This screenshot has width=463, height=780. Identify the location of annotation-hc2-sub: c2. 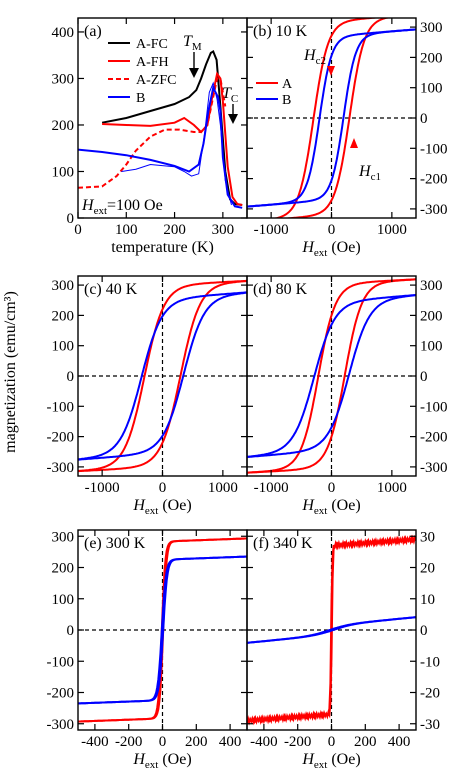
(321, 61).